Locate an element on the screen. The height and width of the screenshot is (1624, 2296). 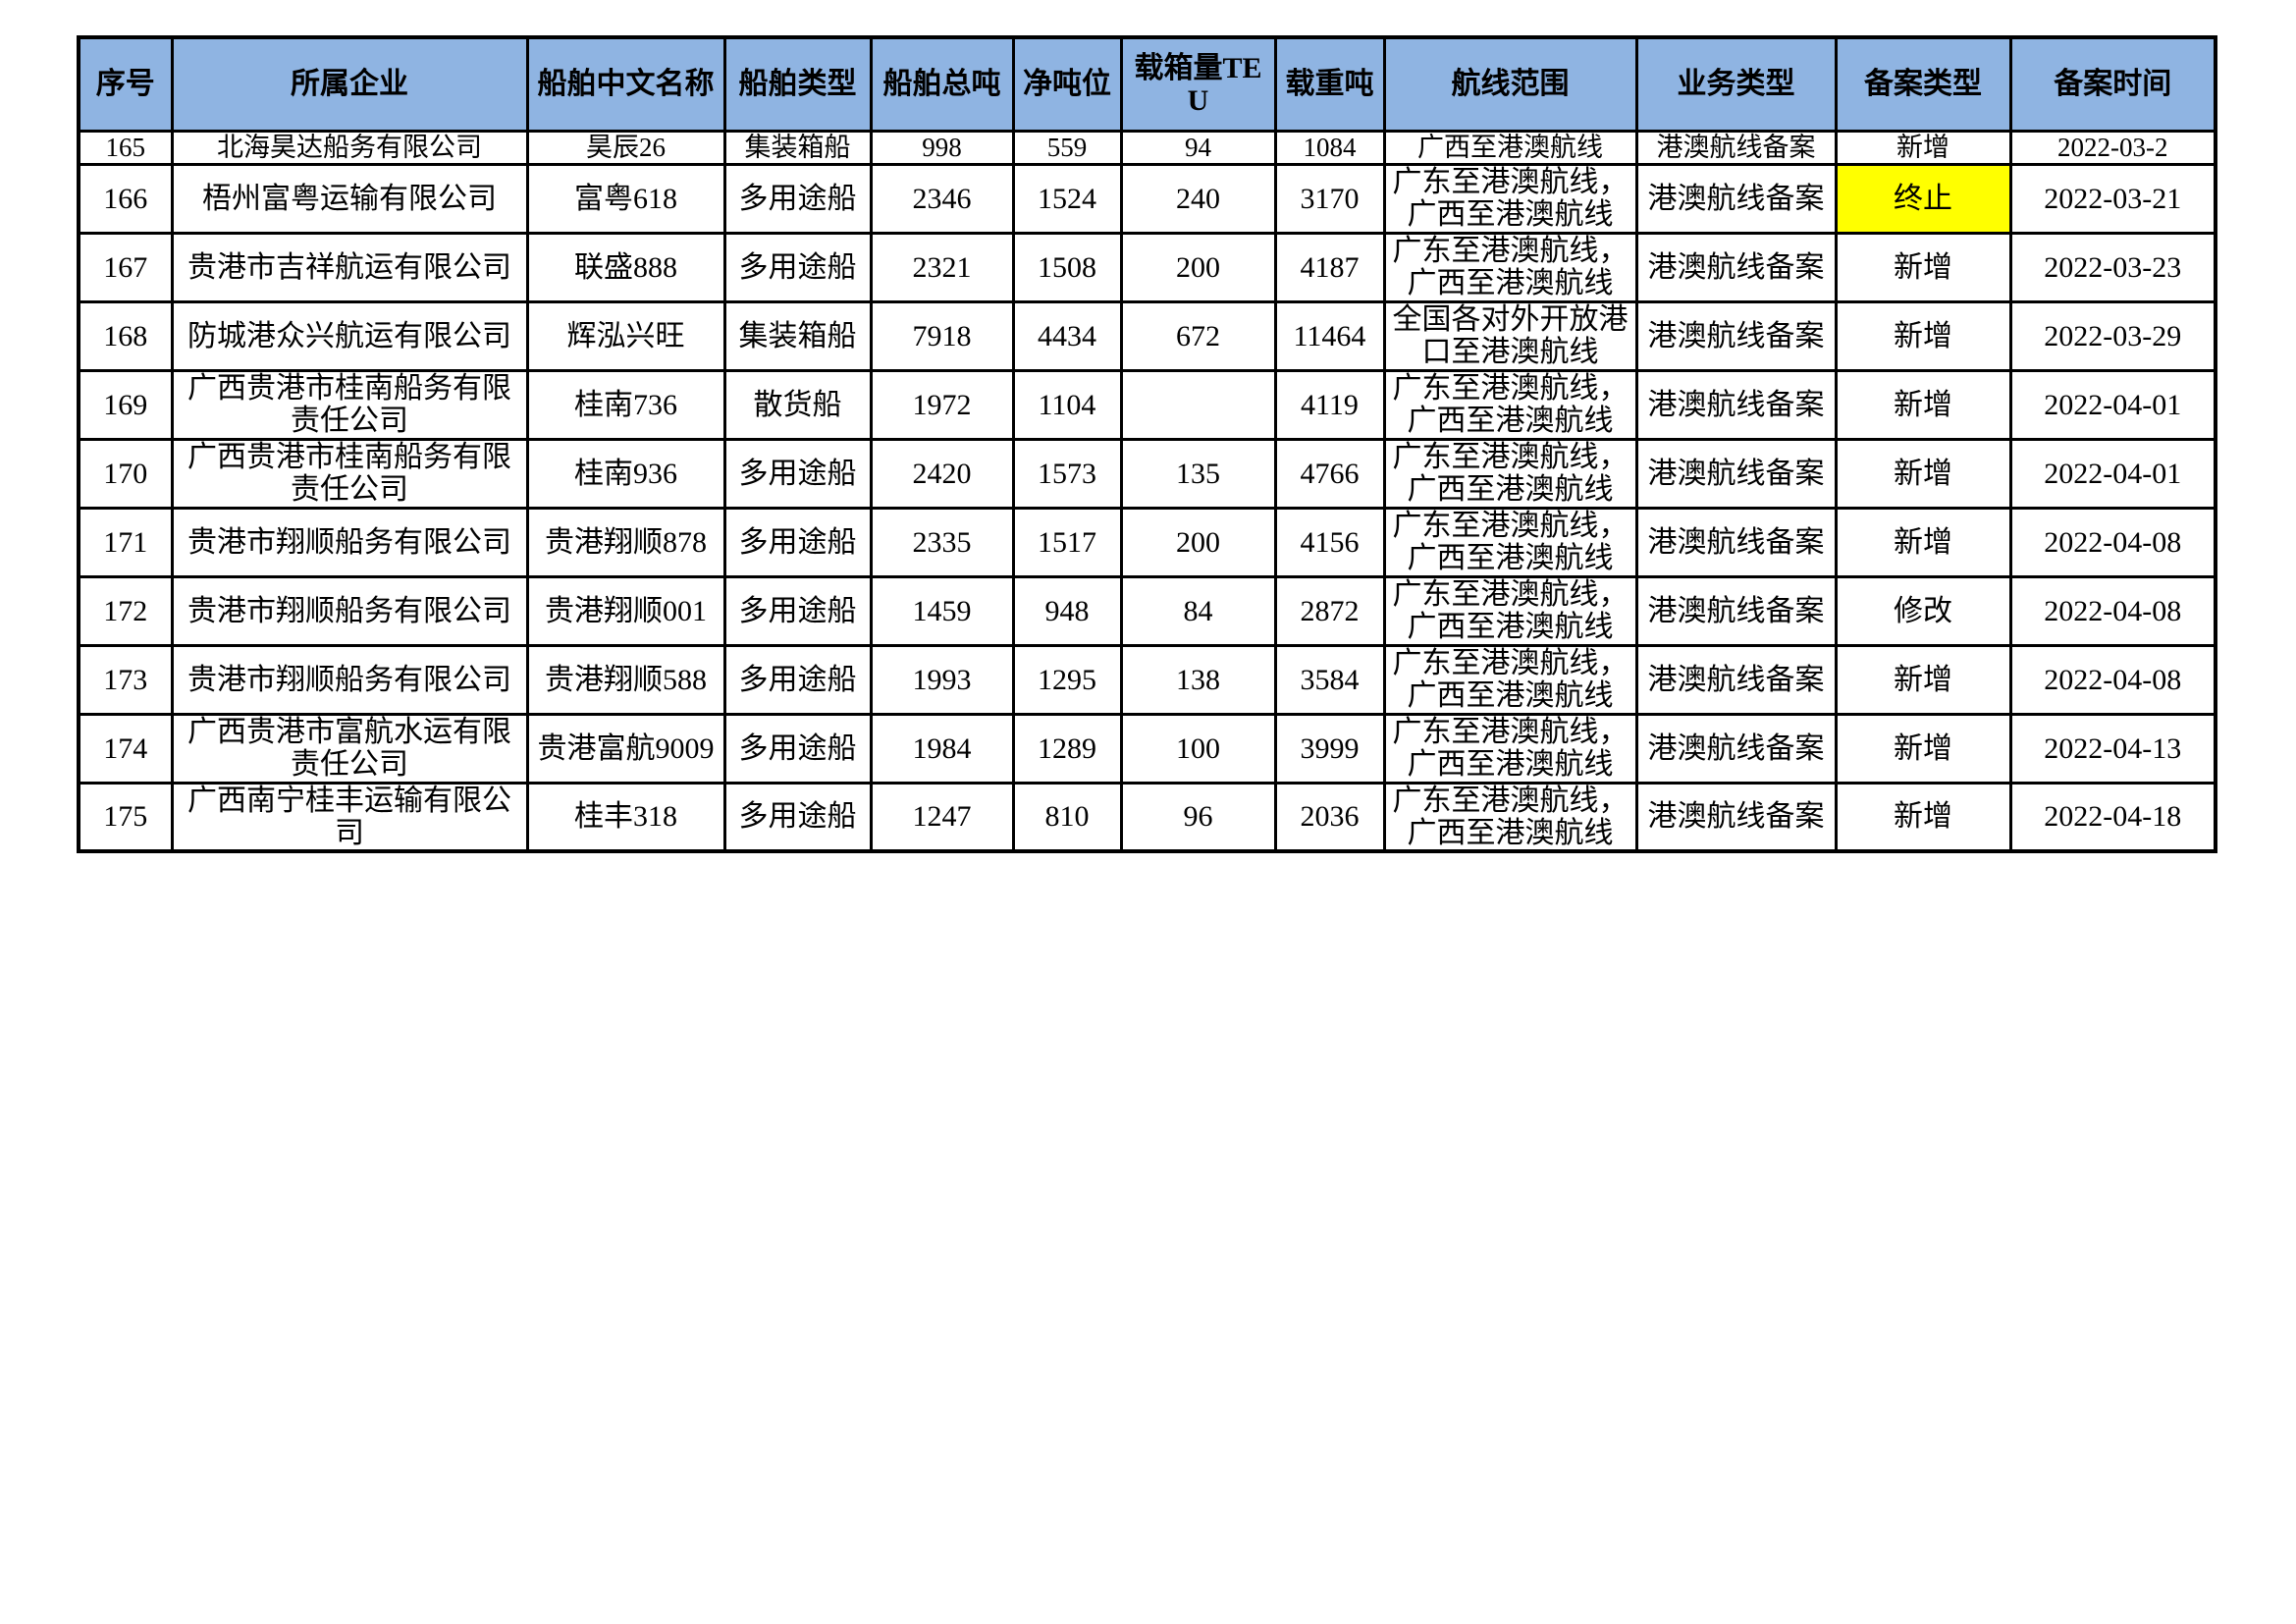
cell-net-tonnage: 4434 is located at coordinates (1067, 335).